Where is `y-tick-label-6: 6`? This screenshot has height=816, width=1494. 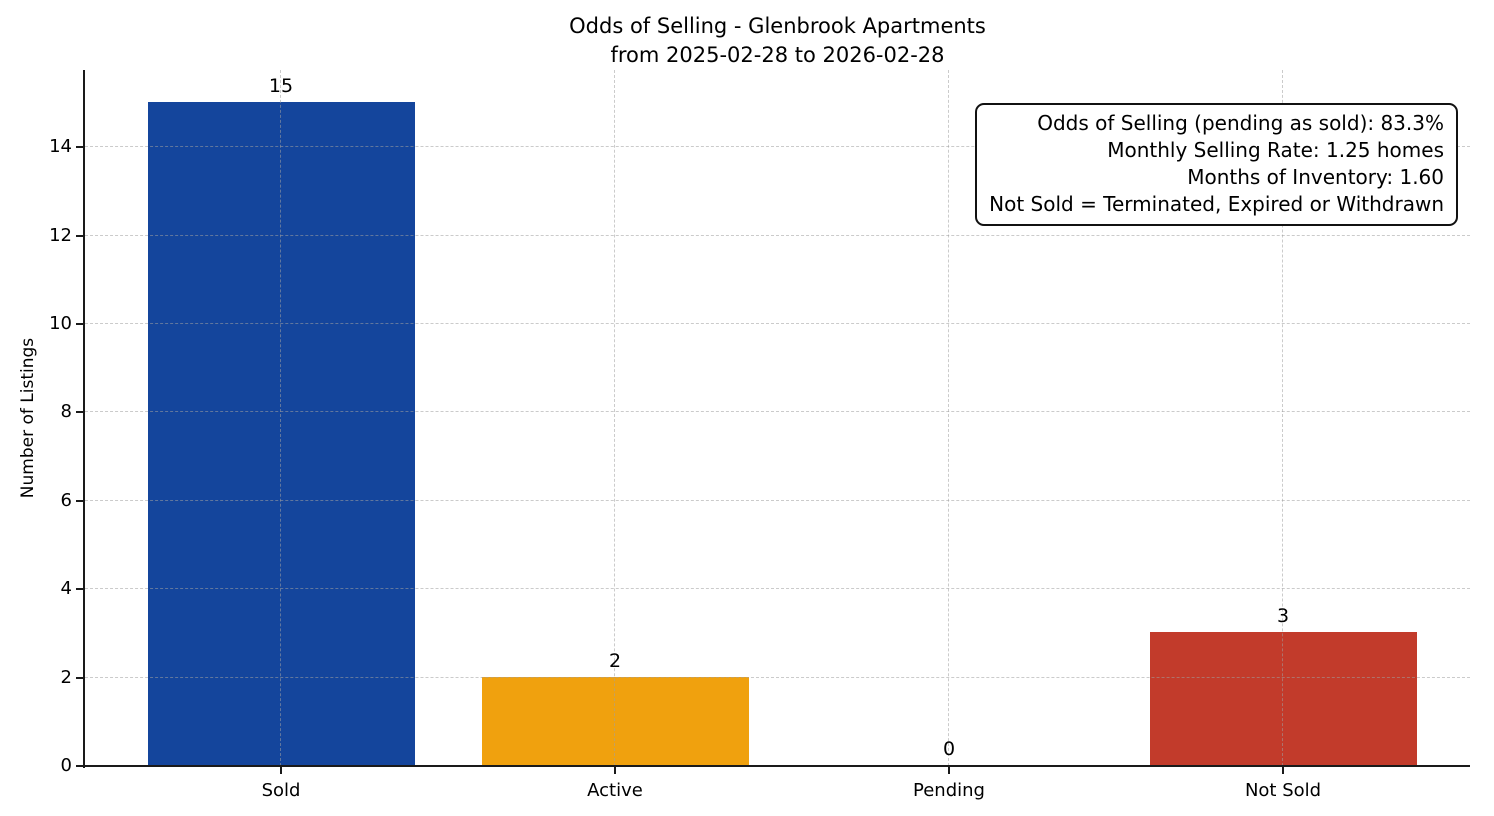 y-tick-label-6: 6 is located at coordinates (66, 500).